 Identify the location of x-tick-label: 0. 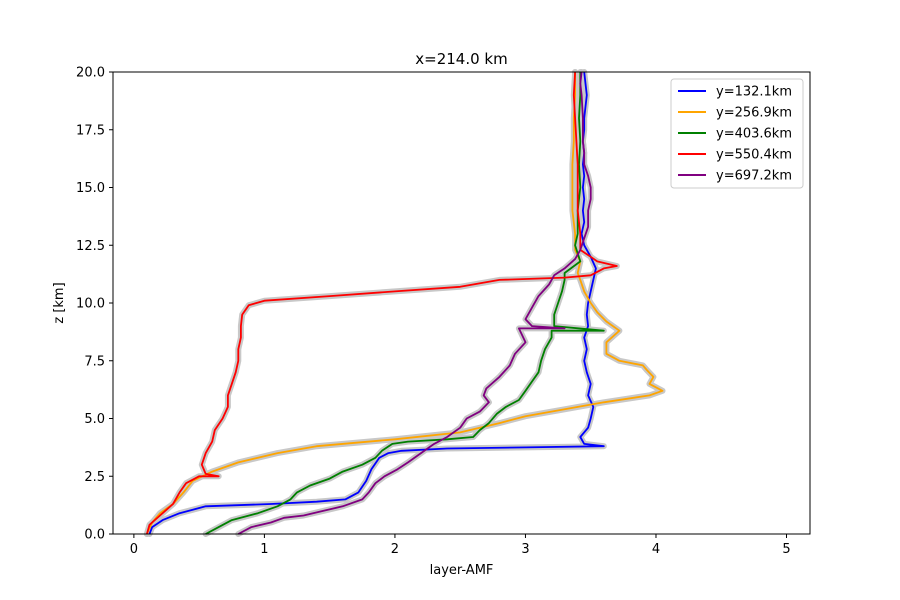
(134, 549).